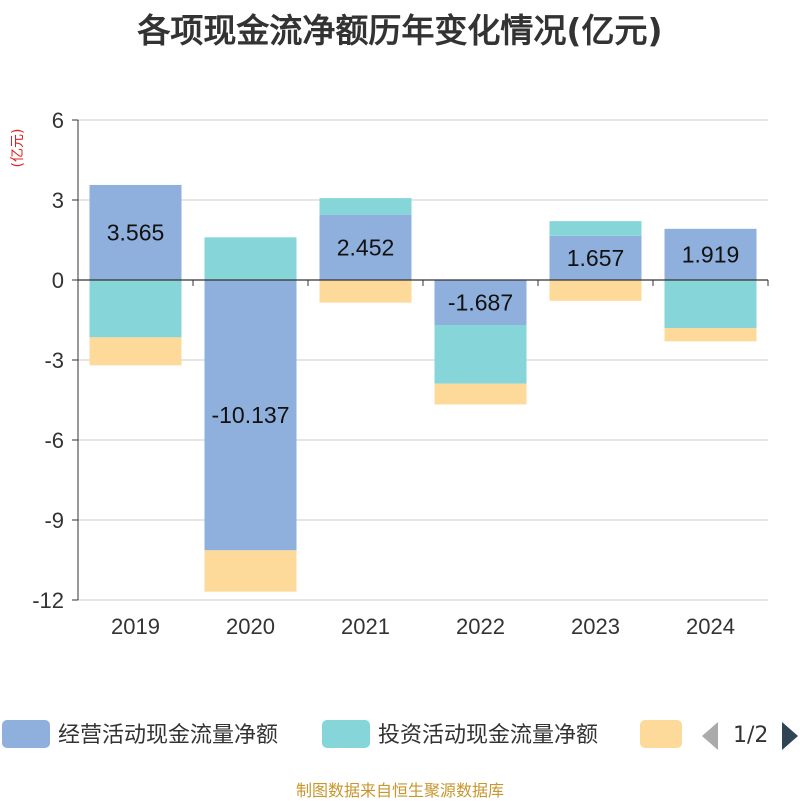  I want to click on bar-value-label: 3.565, so click(136, 232).